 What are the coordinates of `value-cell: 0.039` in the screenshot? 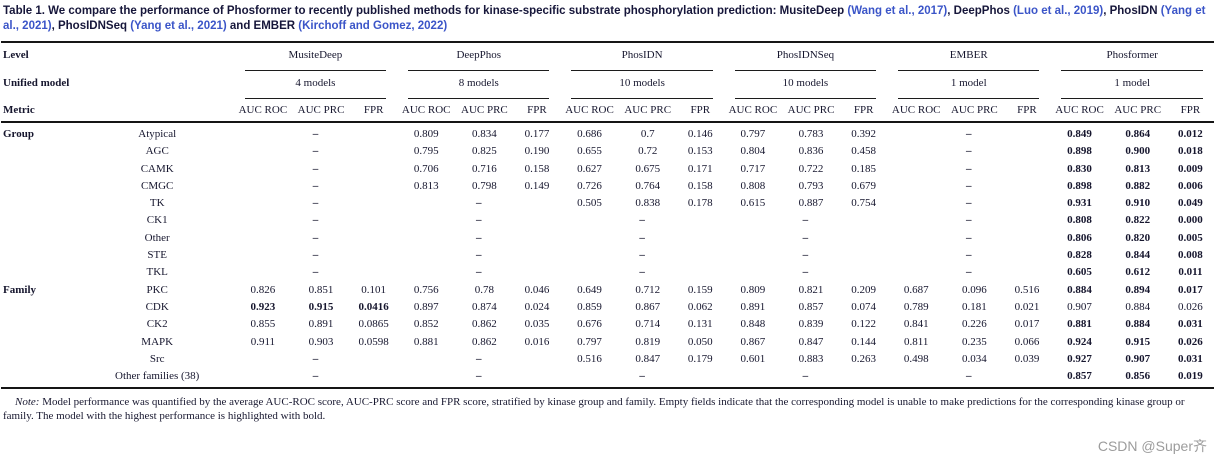 It's located at (1027, 358).